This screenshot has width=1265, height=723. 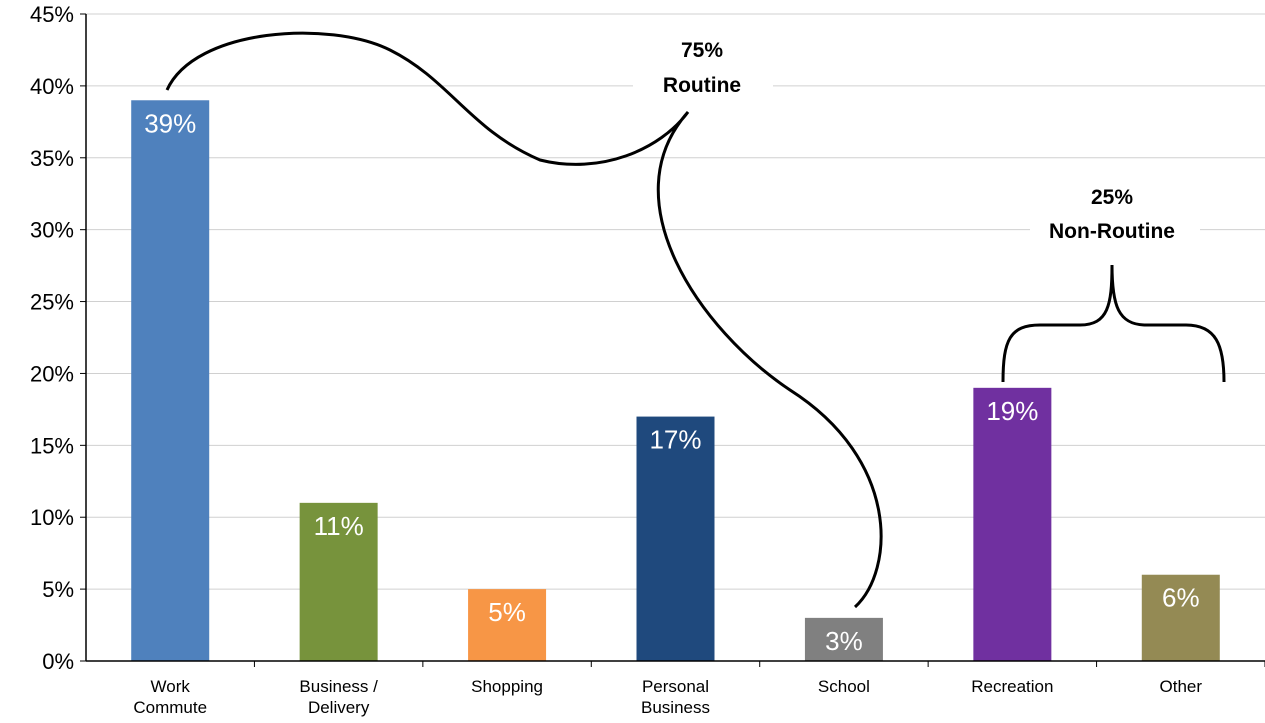 I want to click on y-tick-label: 5%, so click(x=58, y=589).